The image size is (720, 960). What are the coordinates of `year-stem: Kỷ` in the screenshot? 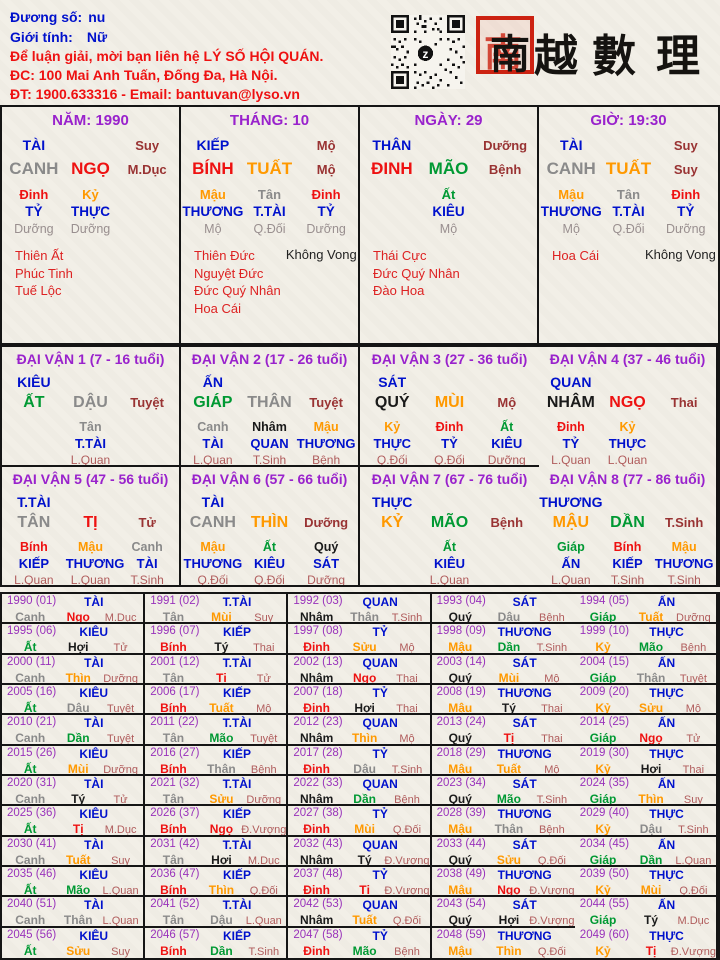 It's located at (603, 768).